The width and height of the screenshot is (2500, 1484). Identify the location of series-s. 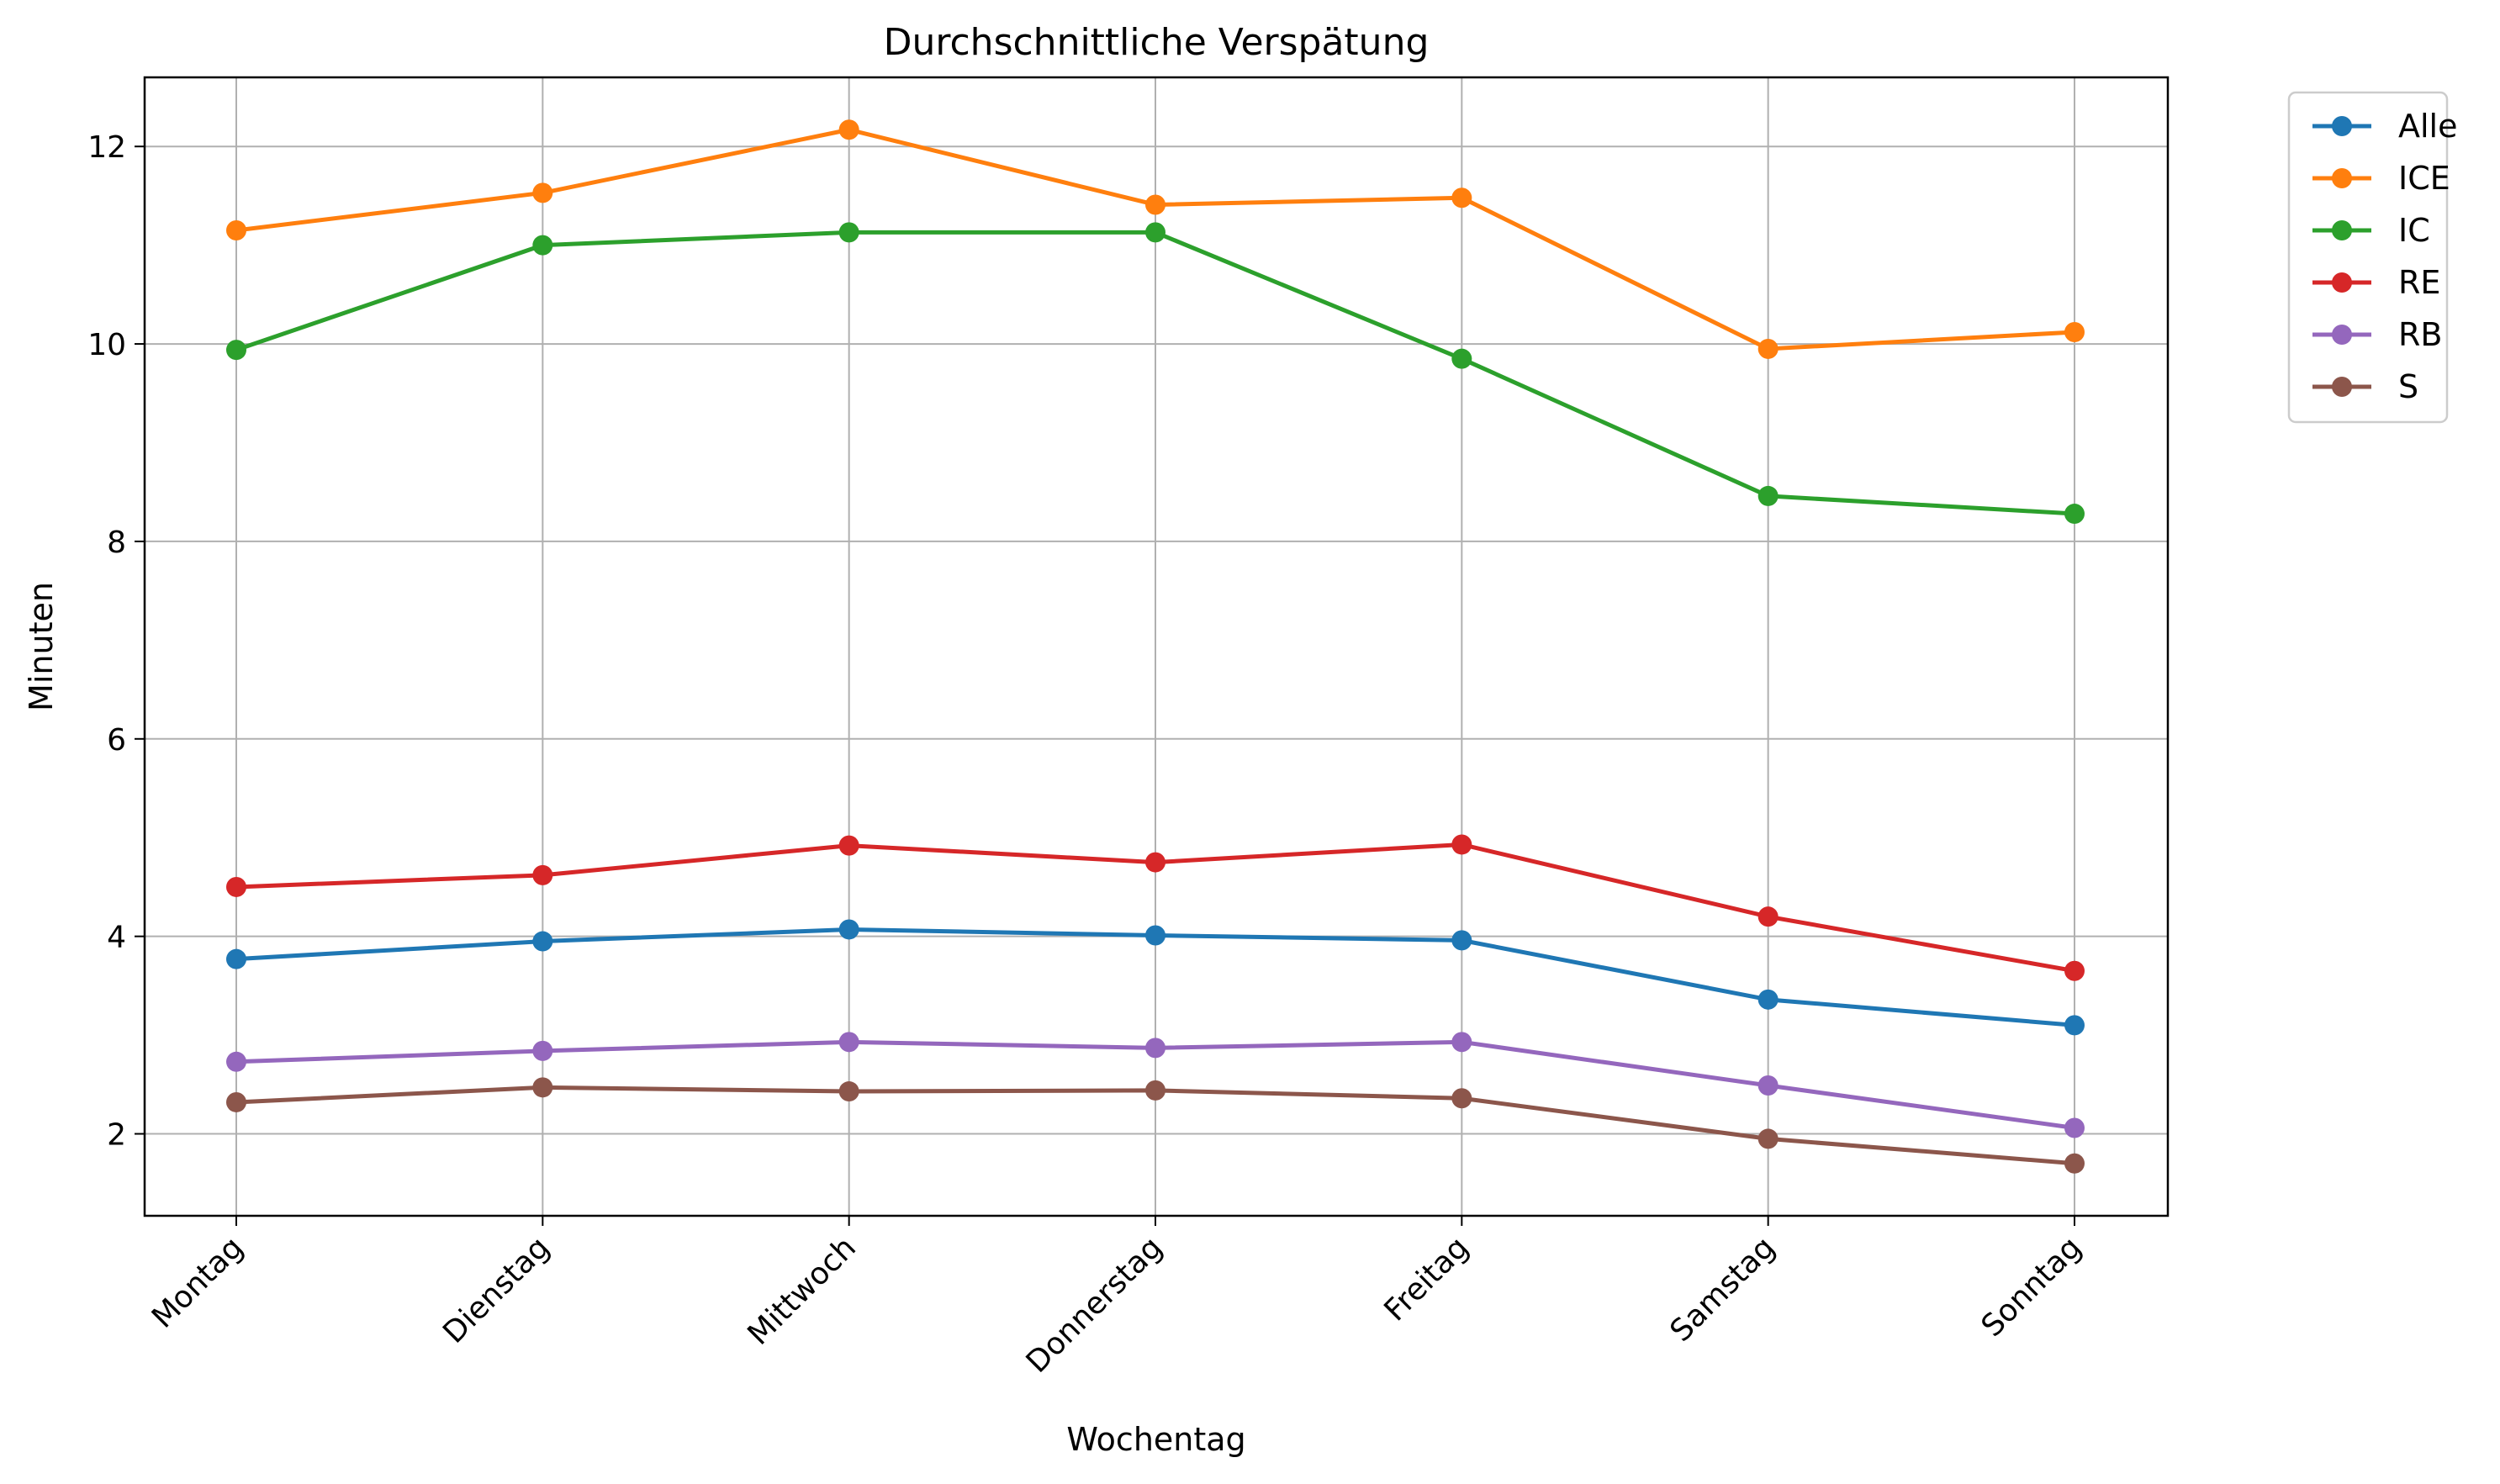
(1155, 1125).